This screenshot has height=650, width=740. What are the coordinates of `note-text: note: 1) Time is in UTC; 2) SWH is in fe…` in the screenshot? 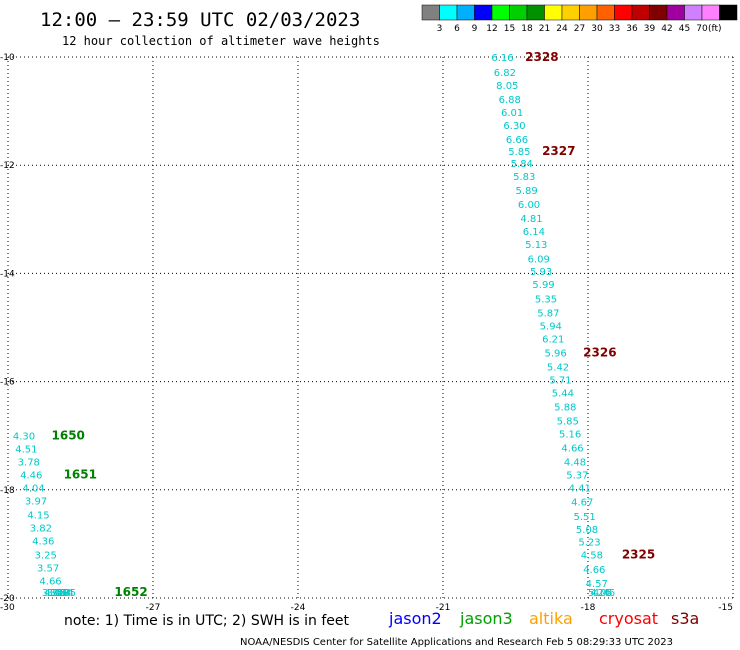 It's located at (207, 621).